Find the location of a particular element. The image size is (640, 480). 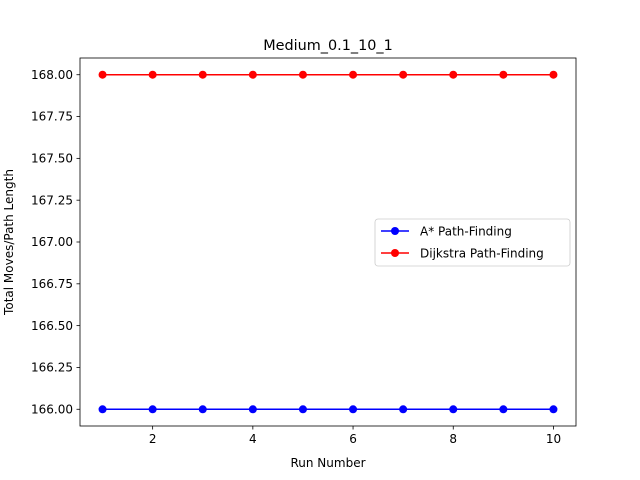

chart-title: Medium_0.1_10_1 is located at coordinates (327, 46).